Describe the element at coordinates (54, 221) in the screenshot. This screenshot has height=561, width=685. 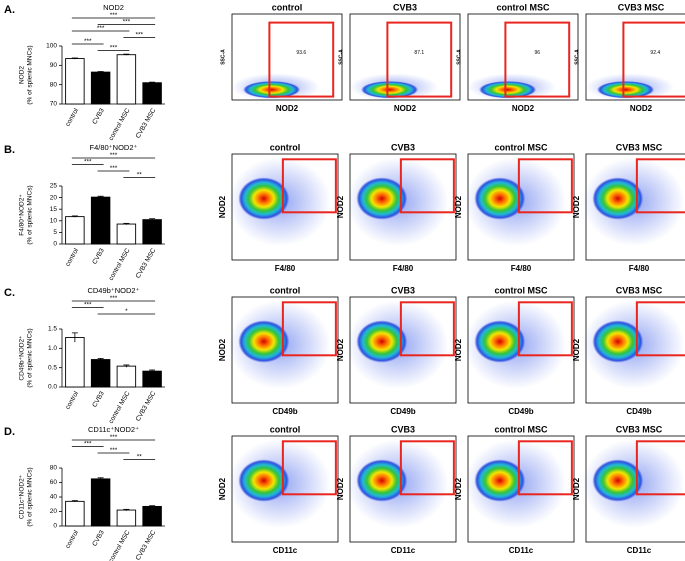
I see `y-tick-label: 10` at that location.